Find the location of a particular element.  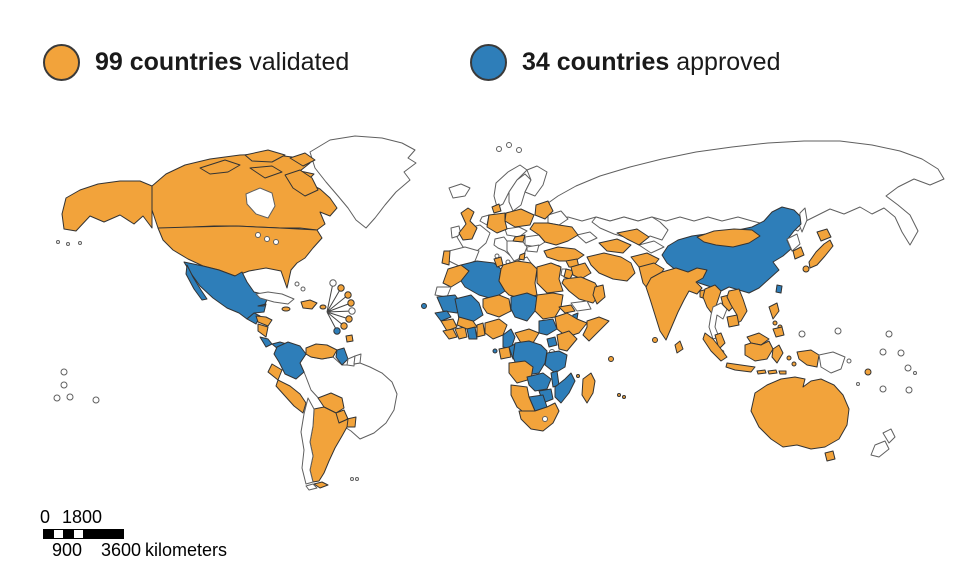

country-central-african-republic is located at coordinates (527, 336).